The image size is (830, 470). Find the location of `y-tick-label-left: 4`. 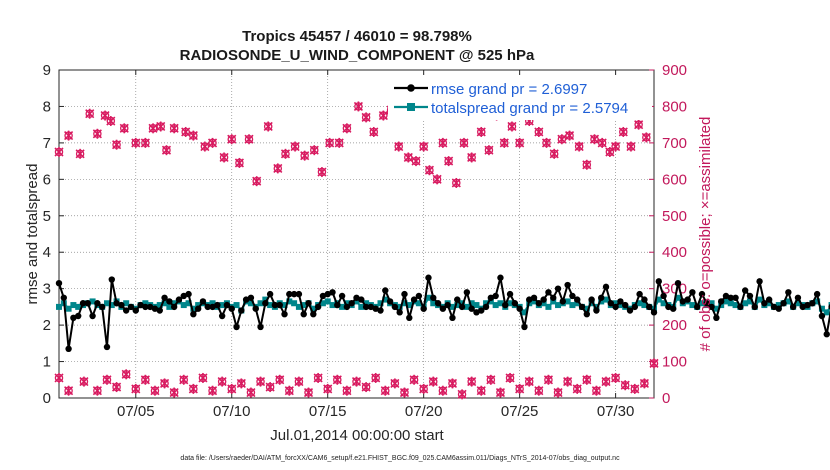

y-tick-label-left: 4 is located at coordinates (47, 252).